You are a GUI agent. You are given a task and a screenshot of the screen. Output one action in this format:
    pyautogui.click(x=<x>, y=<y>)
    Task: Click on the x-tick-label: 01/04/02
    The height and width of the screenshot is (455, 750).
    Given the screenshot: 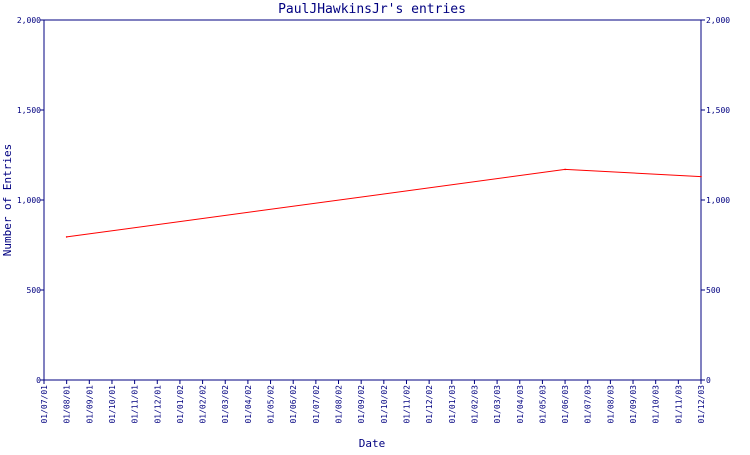 What is the action you would take?
    pyautogui.click(x=248, y=404)
    